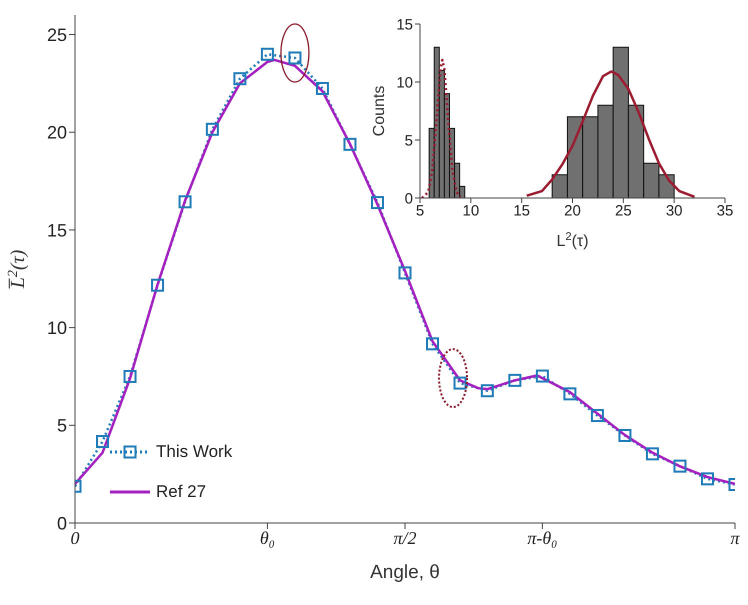 The image size is (748, 605). What do you see at coordinates (674, 211) in the screenshot?
I see `x-tick-label: 30` at bounding box center [674, 211].